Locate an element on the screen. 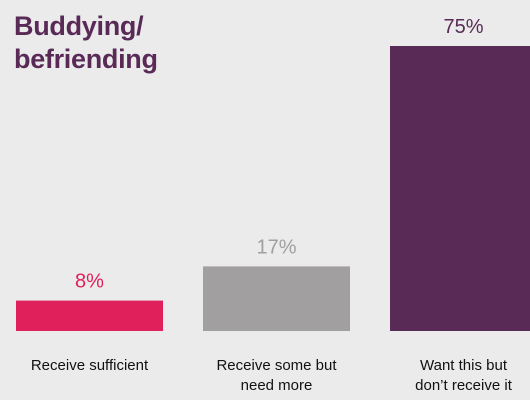  chart-title-line-1: Buddying/ is located at coordinates (79, 26).